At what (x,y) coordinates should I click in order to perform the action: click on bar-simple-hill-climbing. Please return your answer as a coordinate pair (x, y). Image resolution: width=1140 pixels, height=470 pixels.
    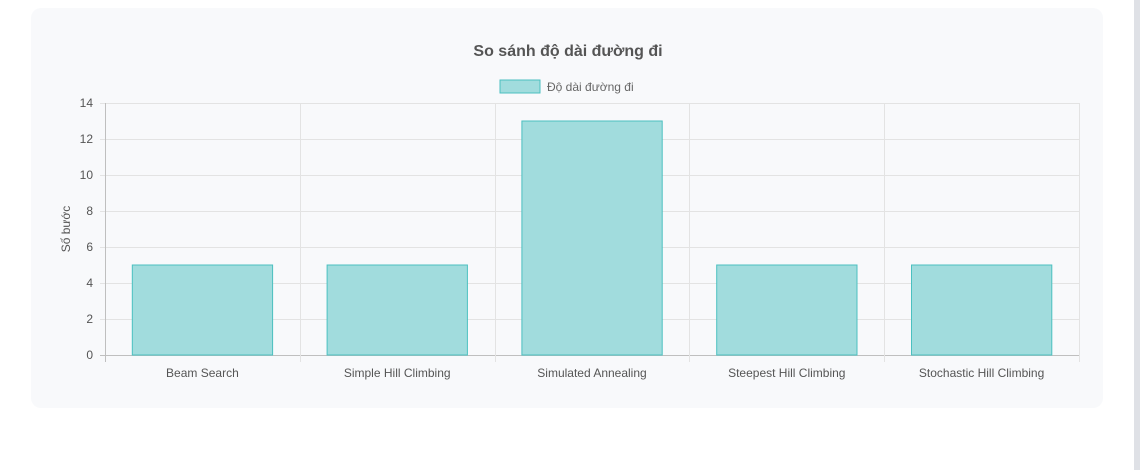
    Looking at the image, I should click on (397, 310).